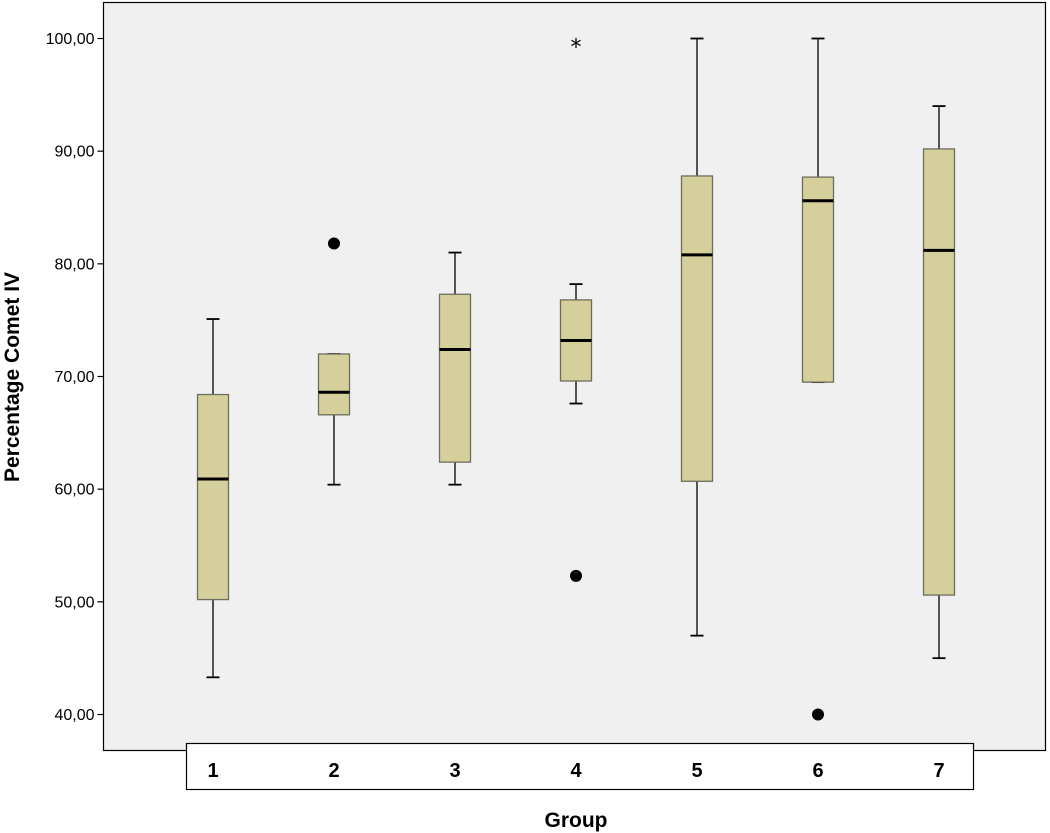  What do you see at coordinates (696, 771) in the screenshot?
I see `x-category-label: 5` at bounding box center [696, 771].